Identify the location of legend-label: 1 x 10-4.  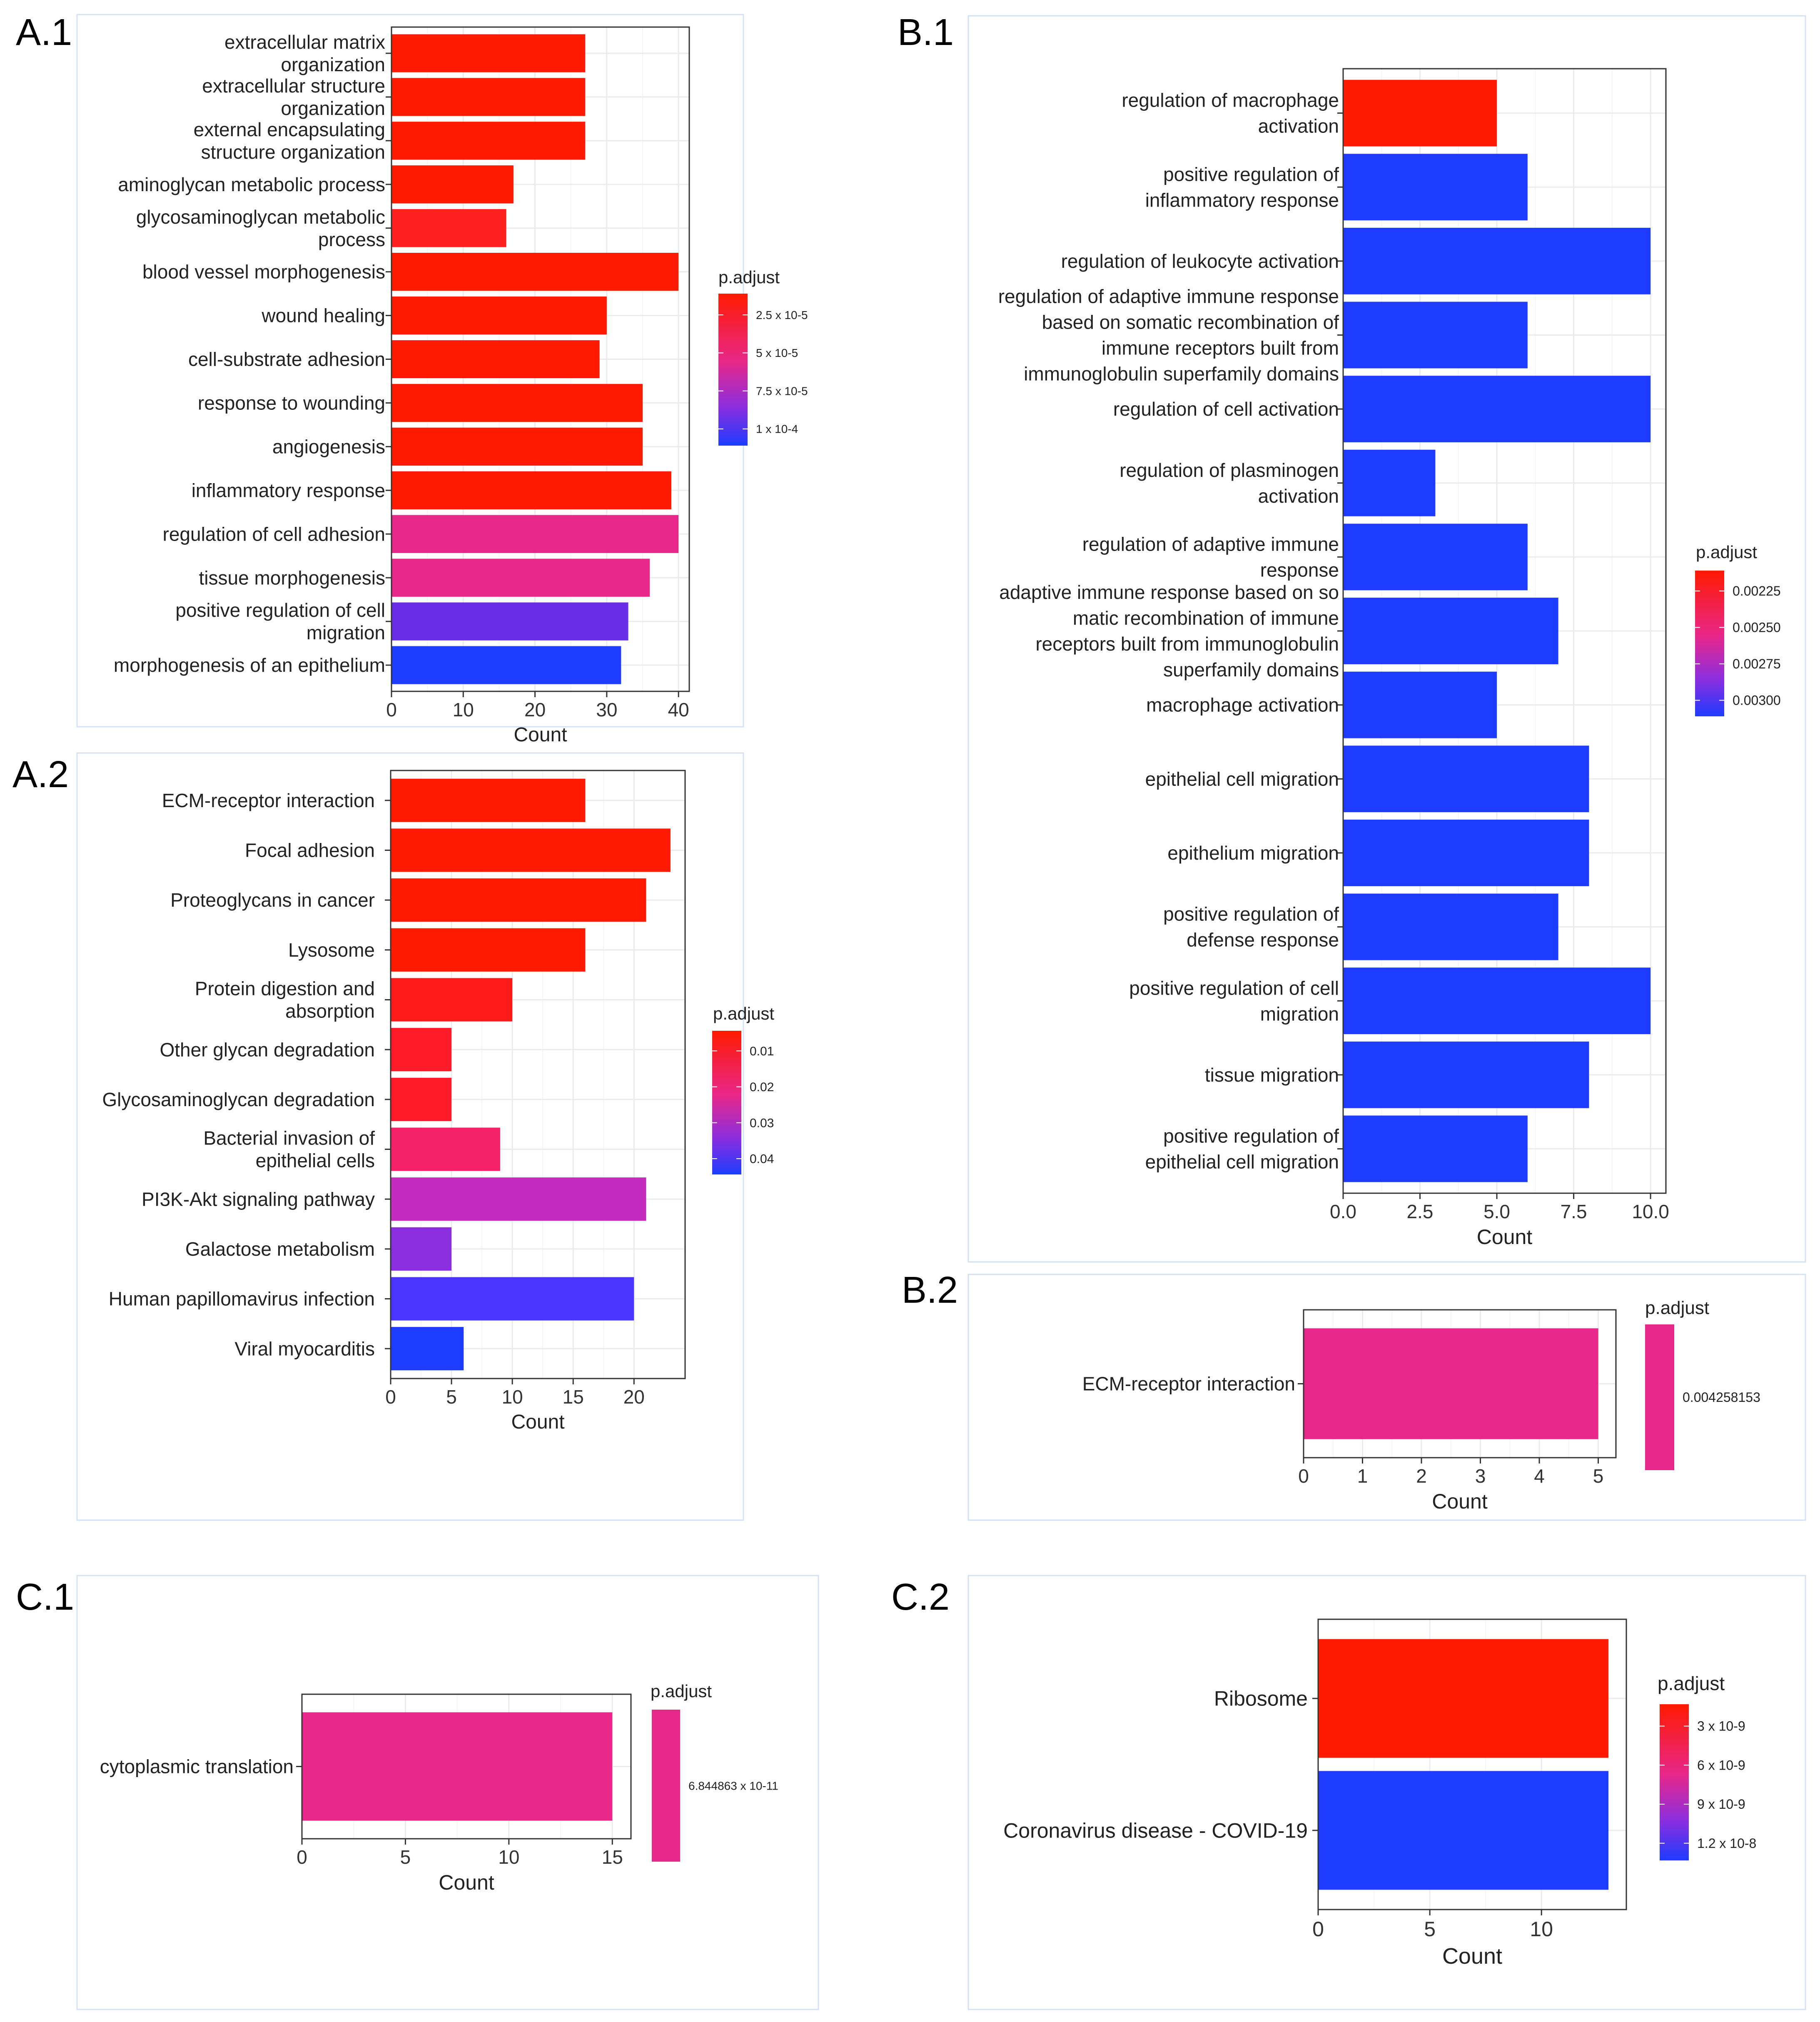
(777, 429).